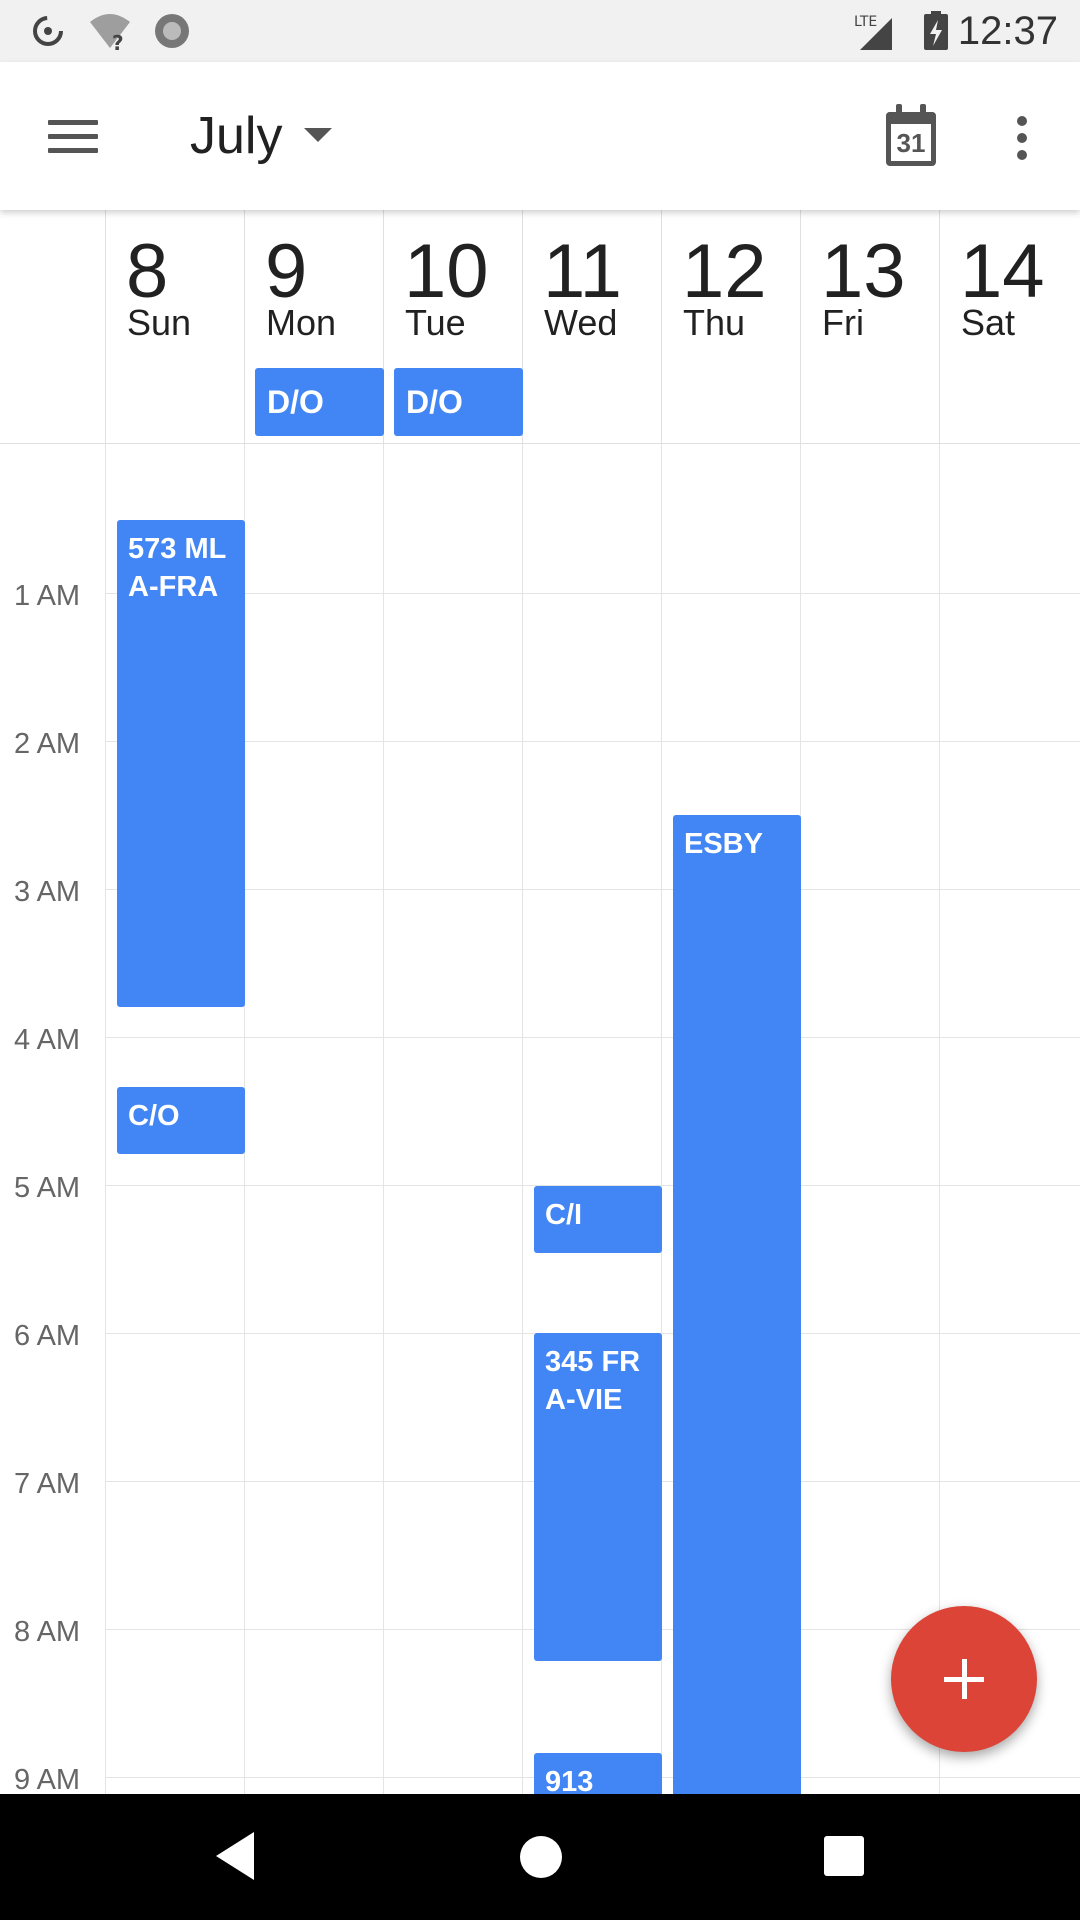 The image size is (1080, 1920). Describe the element at coordinates (172, 31) in the screenshot. I see `record-icon` at that location.